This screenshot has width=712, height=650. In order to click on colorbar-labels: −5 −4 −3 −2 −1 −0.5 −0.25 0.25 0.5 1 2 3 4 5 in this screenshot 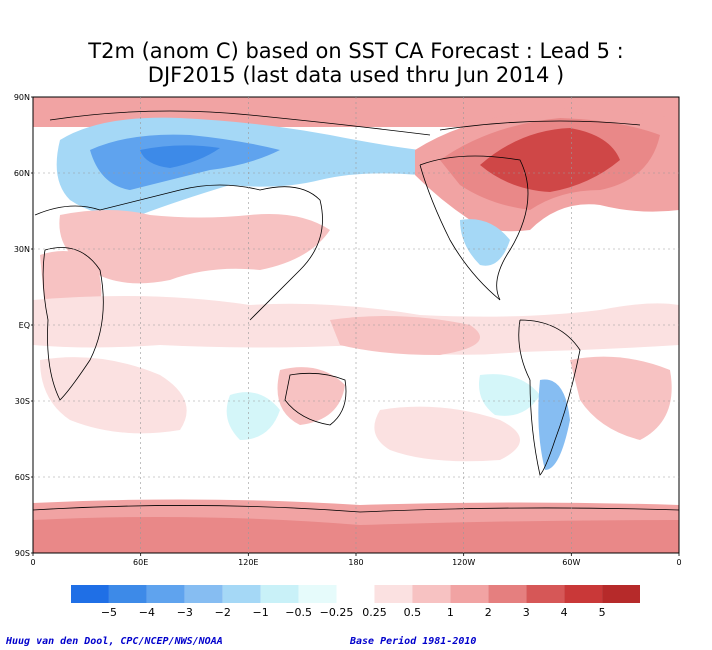, I will do `click(353, 612)`.